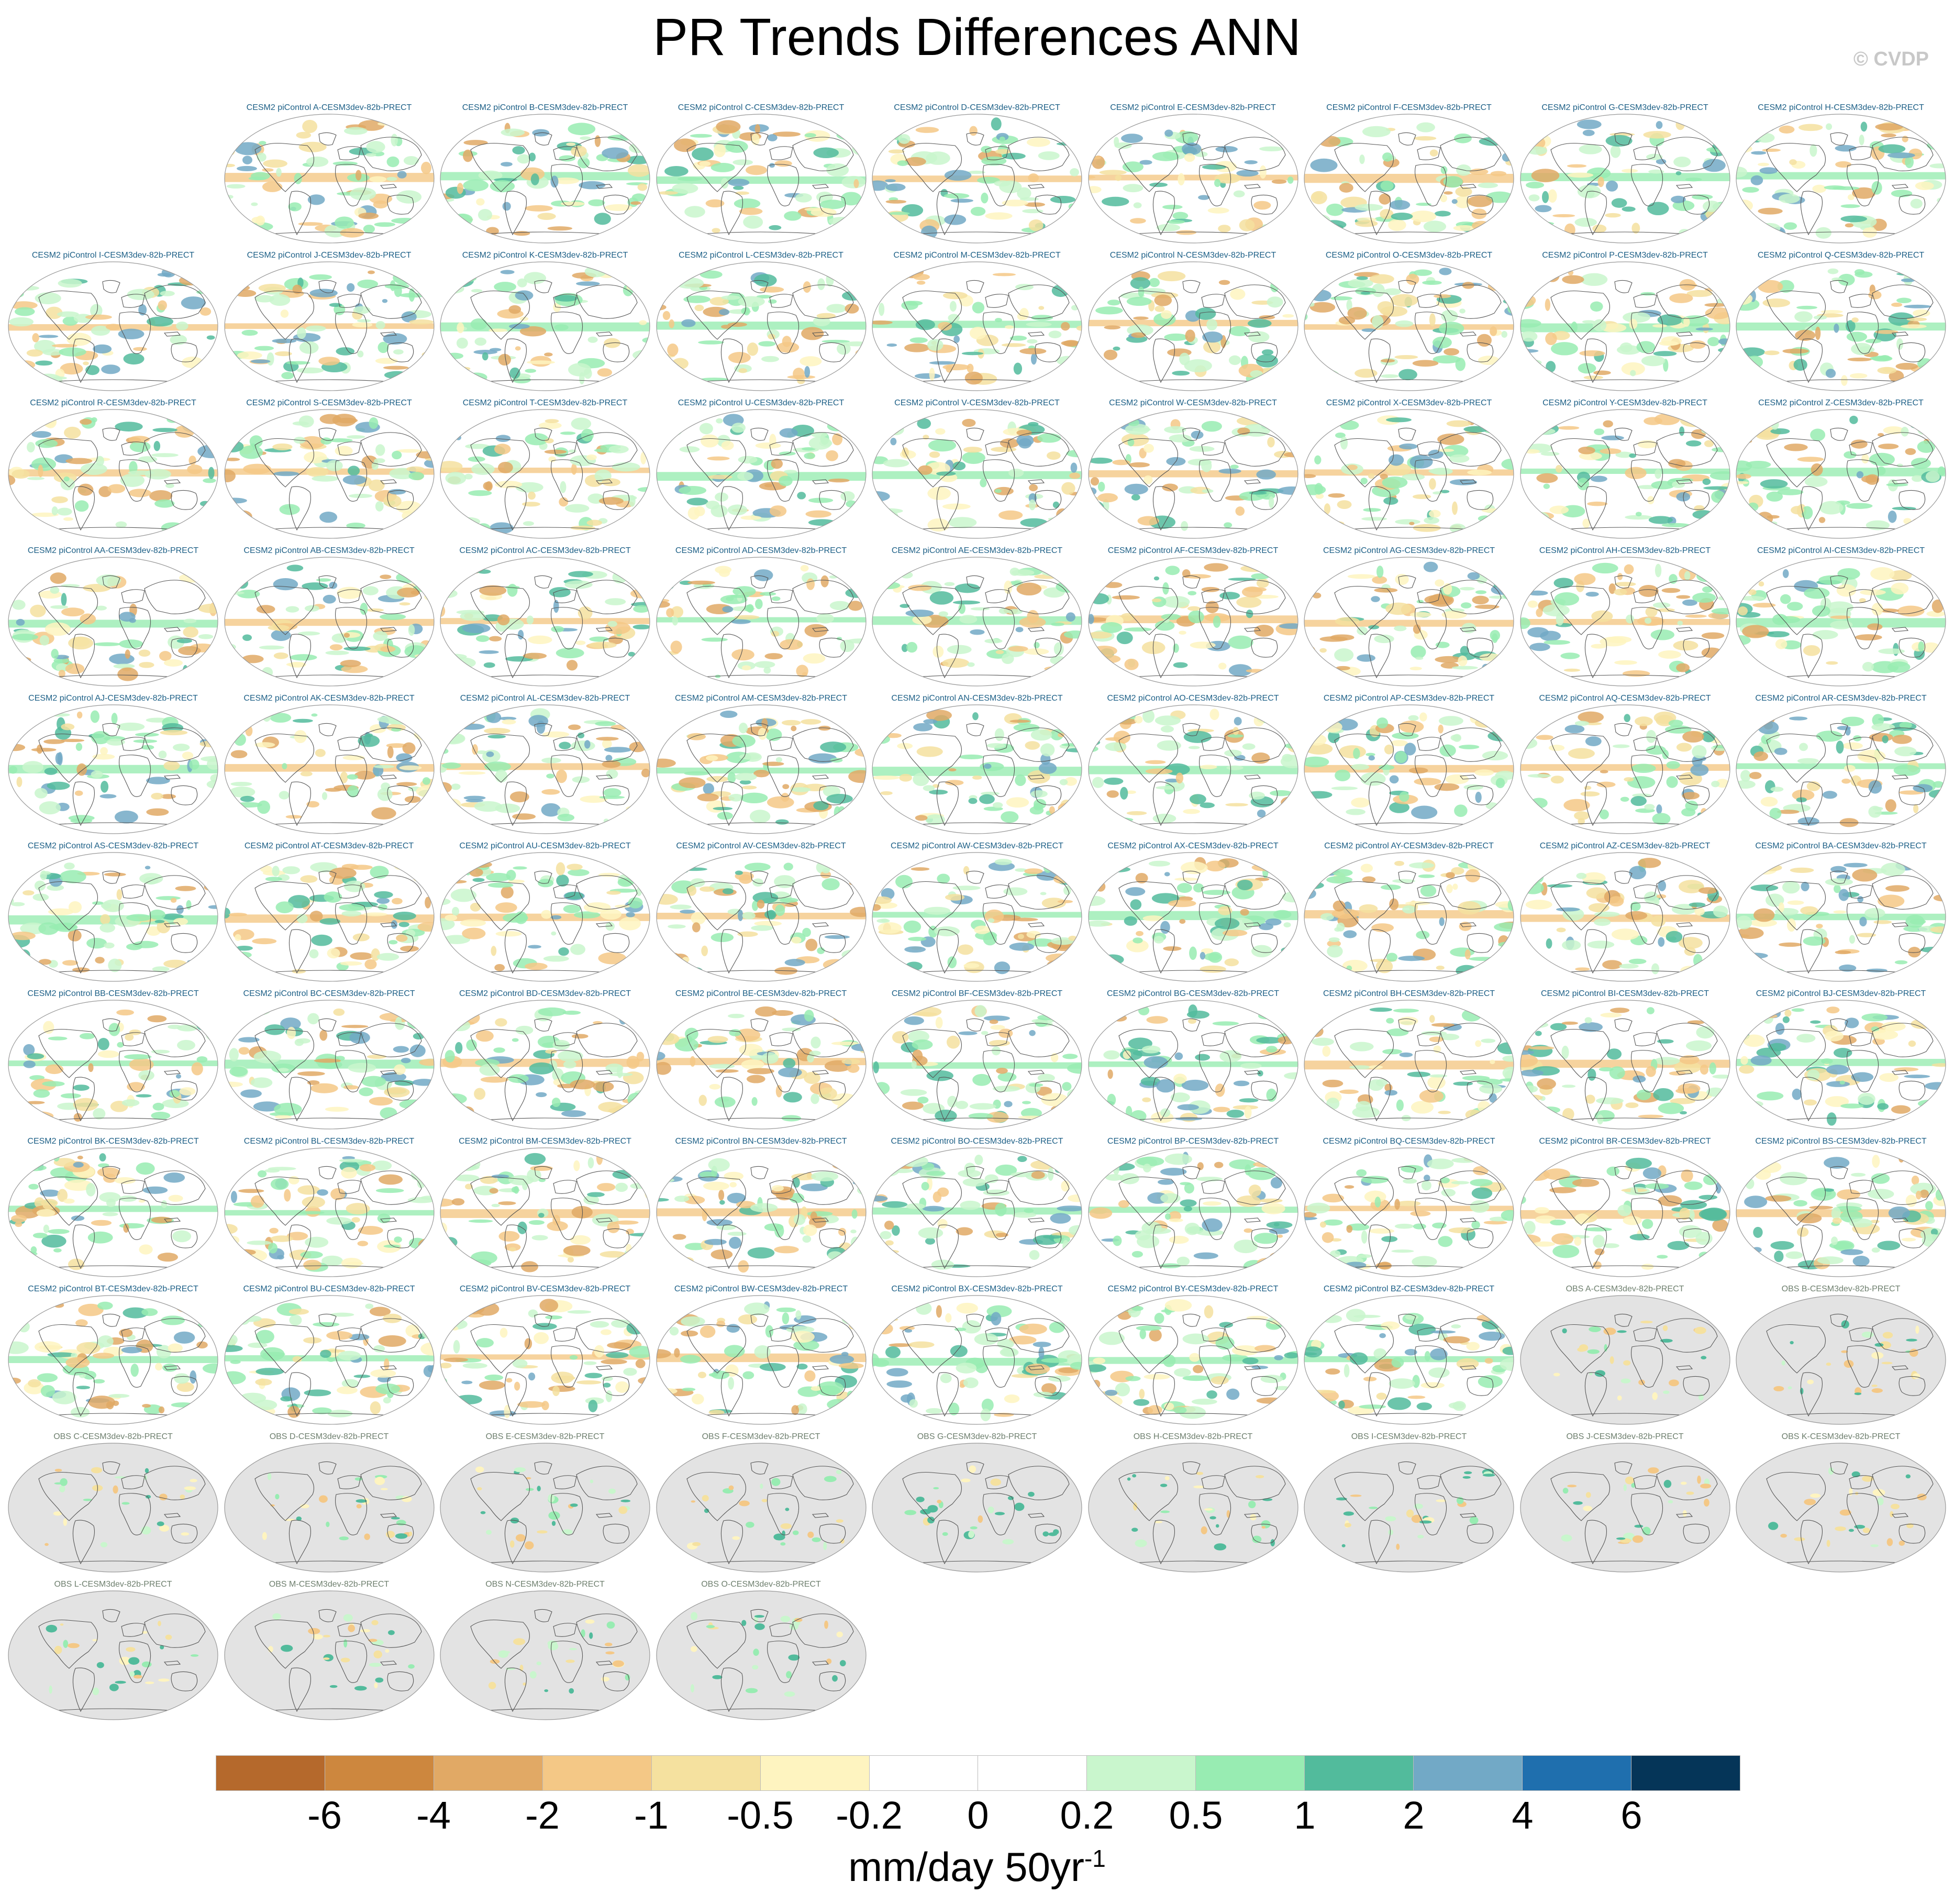 Image resolution: width=1954 pixels, height=1904 pixels. What do you see at coordinates (113, 994) in the screenshot?
I see `map-panel-title: CESM2 piControl BB-CESM3dev-82b-PRECT` at bounding box center [113, 994].